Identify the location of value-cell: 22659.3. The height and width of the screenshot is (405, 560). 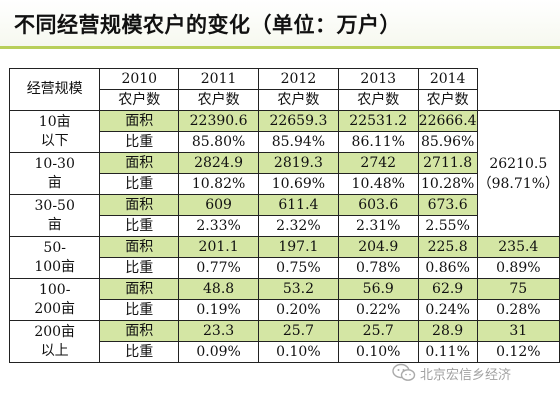
(298, 121).